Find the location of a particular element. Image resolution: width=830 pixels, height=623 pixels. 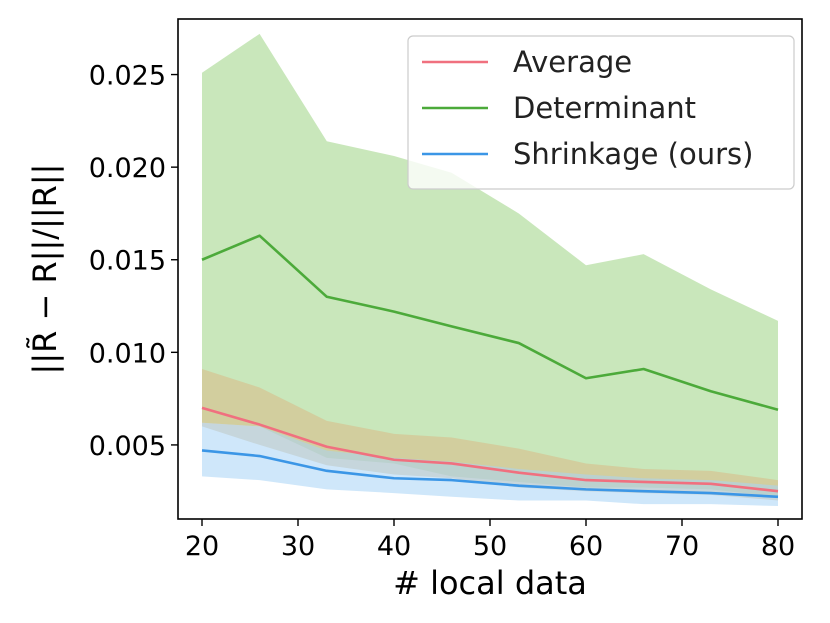

shrinkage-ours-line is located at coordinates (490, 474).